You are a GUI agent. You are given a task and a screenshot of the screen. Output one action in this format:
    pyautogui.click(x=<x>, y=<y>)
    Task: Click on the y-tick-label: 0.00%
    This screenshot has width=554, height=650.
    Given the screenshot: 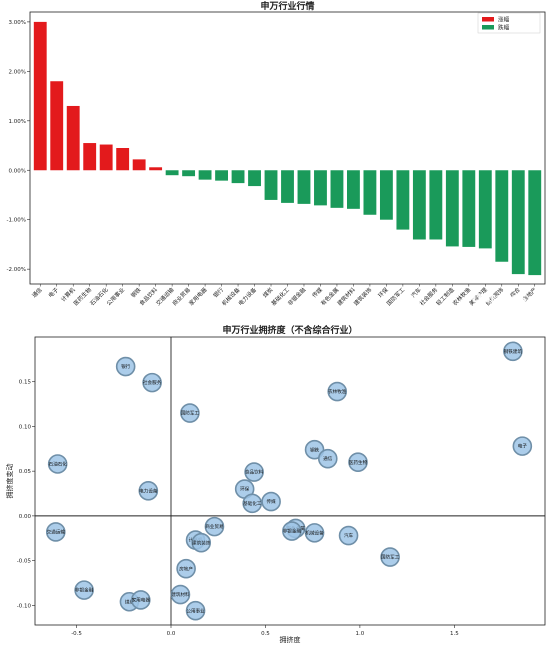 What is the action you would take?
    pyautogui.click(x=17, y=171)
    